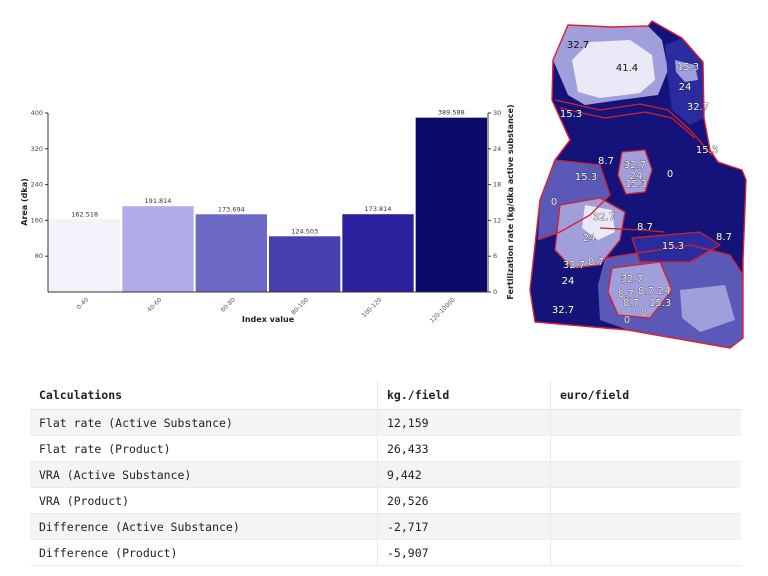 The image size is (768, 576). Describe the element at coordinates (464, 526) in the screenshot. I see `row-kg-value: -2,717` at that location.